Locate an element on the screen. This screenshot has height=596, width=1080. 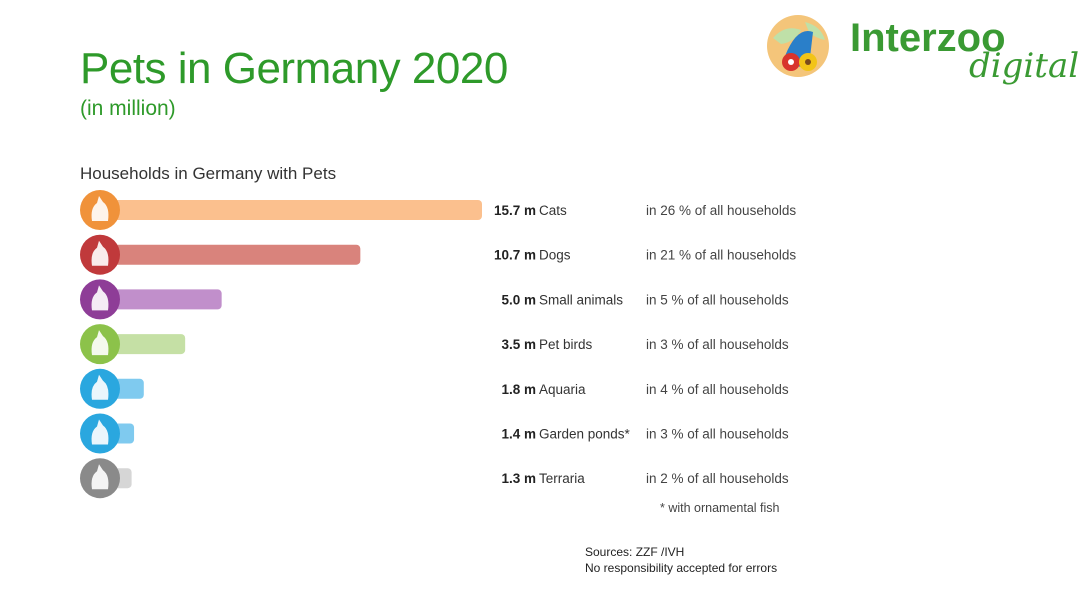
value-label: 1.4 m is located at coordinates (518, 434).